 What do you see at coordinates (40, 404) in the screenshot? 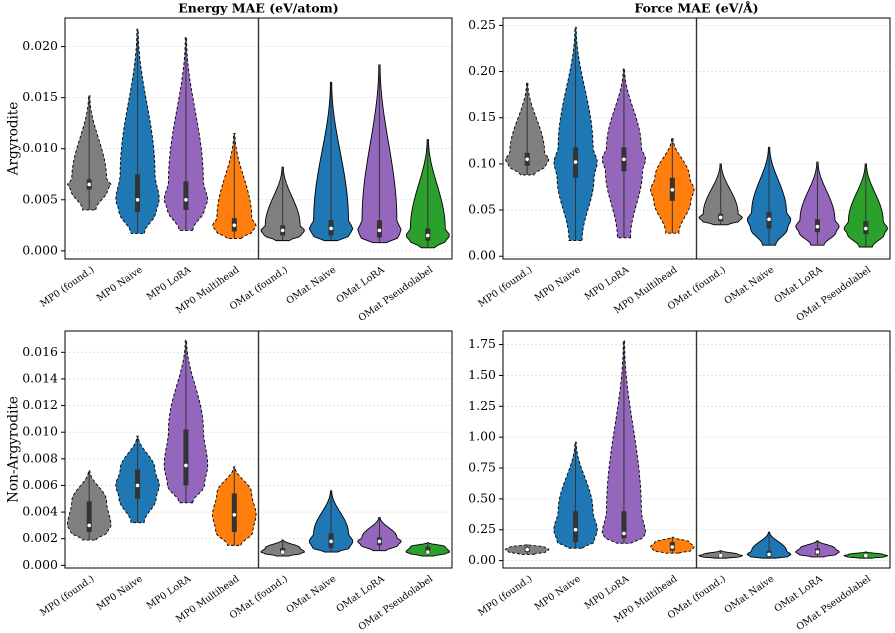
I see `y-tick-label: 0.012` at bounding box center [40, 404].